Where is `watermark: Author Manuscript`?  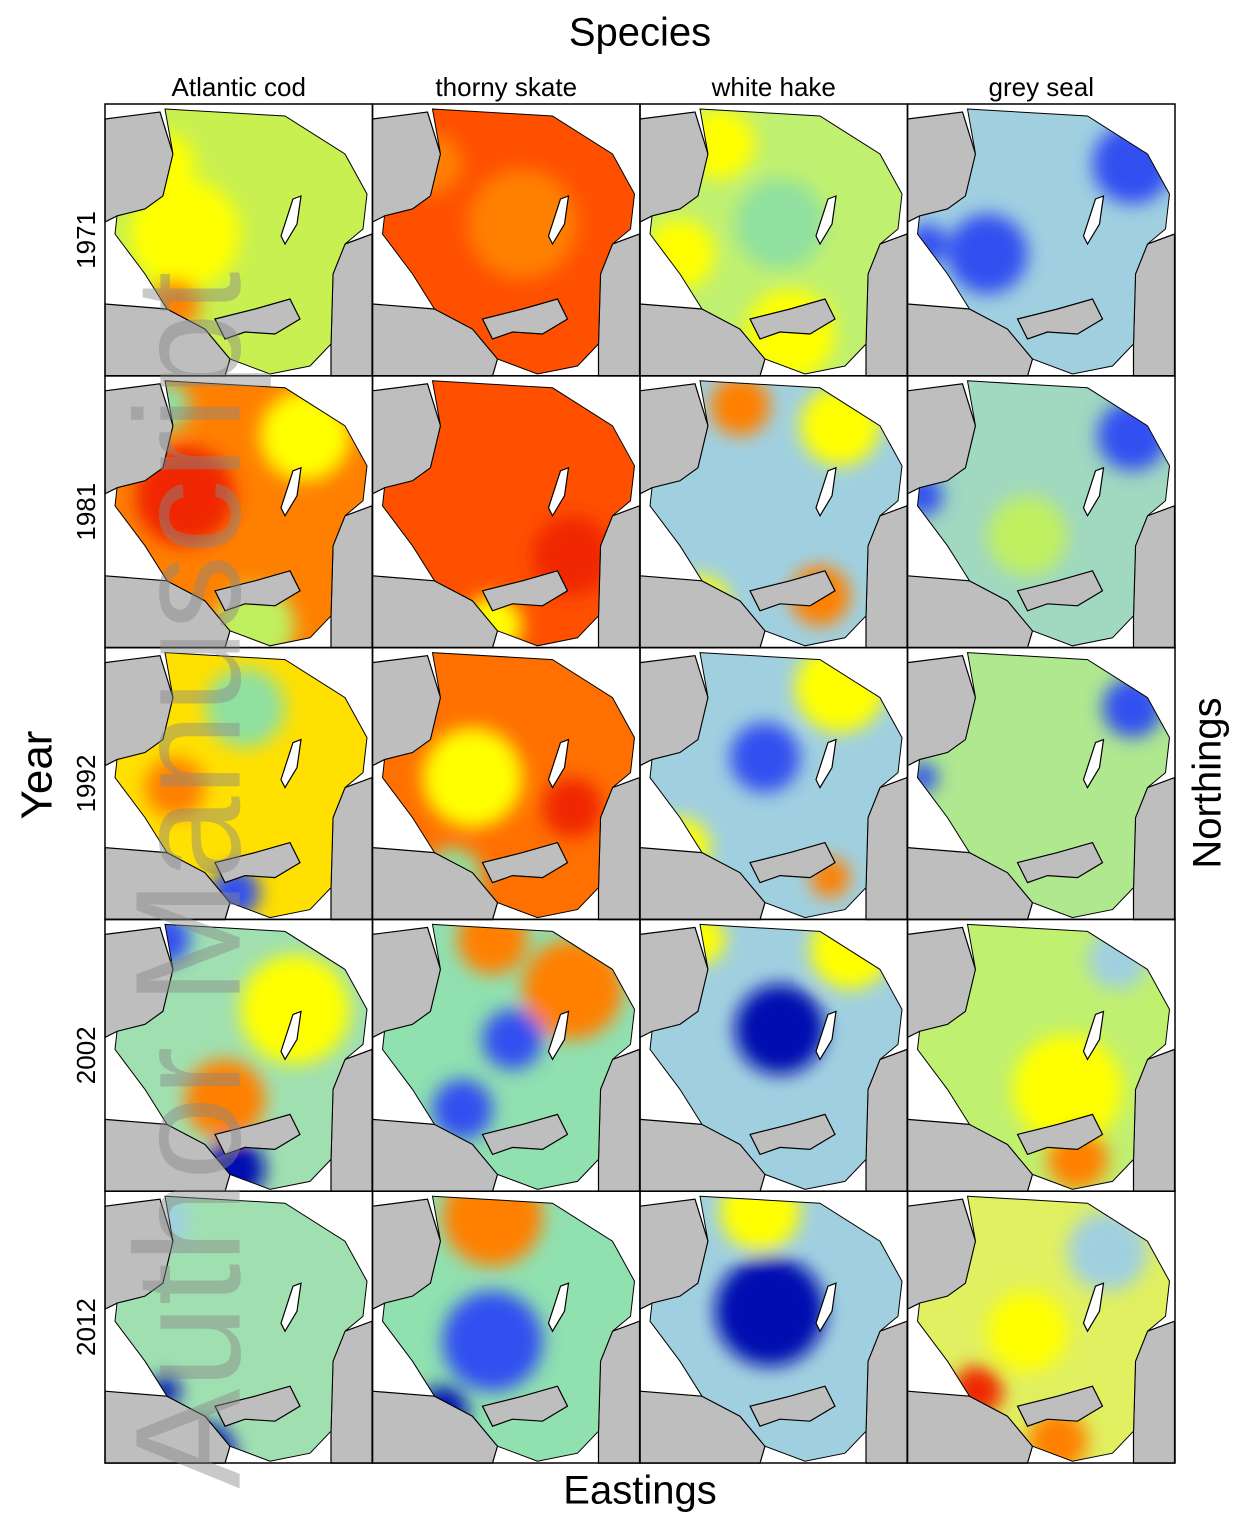
watermark: Author Manuscript is located at coordinates (188, 879).